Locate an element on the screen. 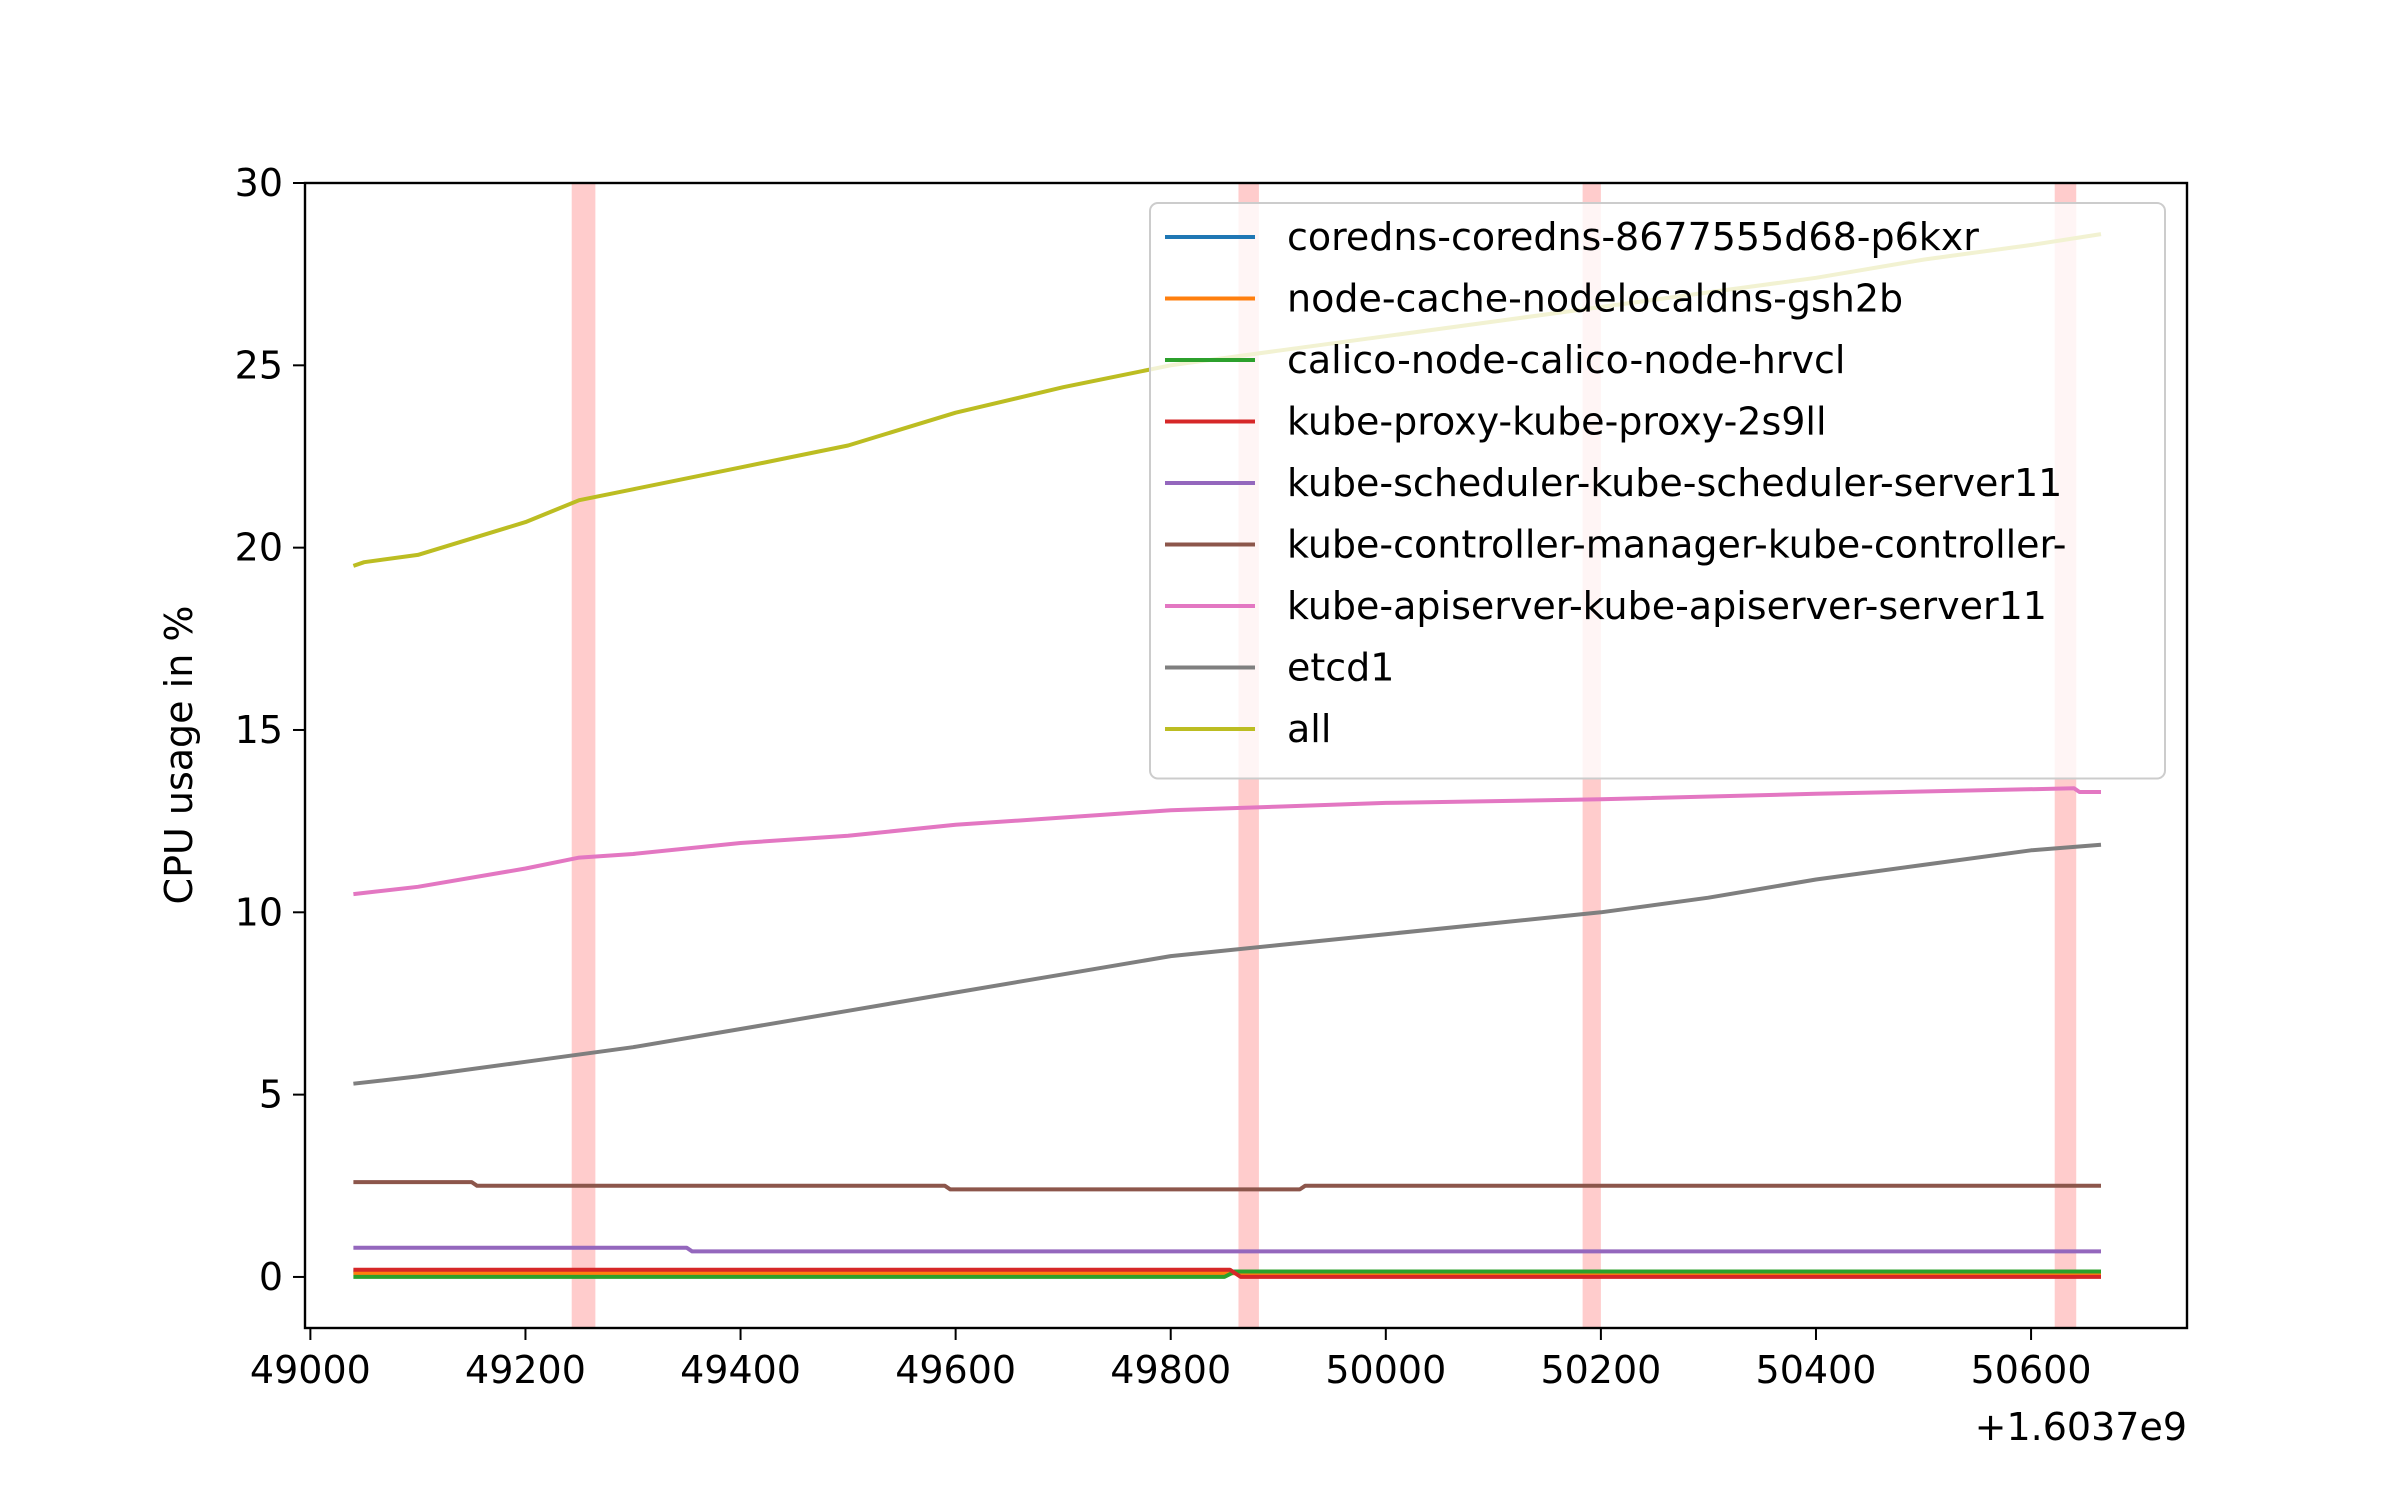 The image size is (2400, 1500). x-tick-label: 49200 is located at coordinates (525, 1370).